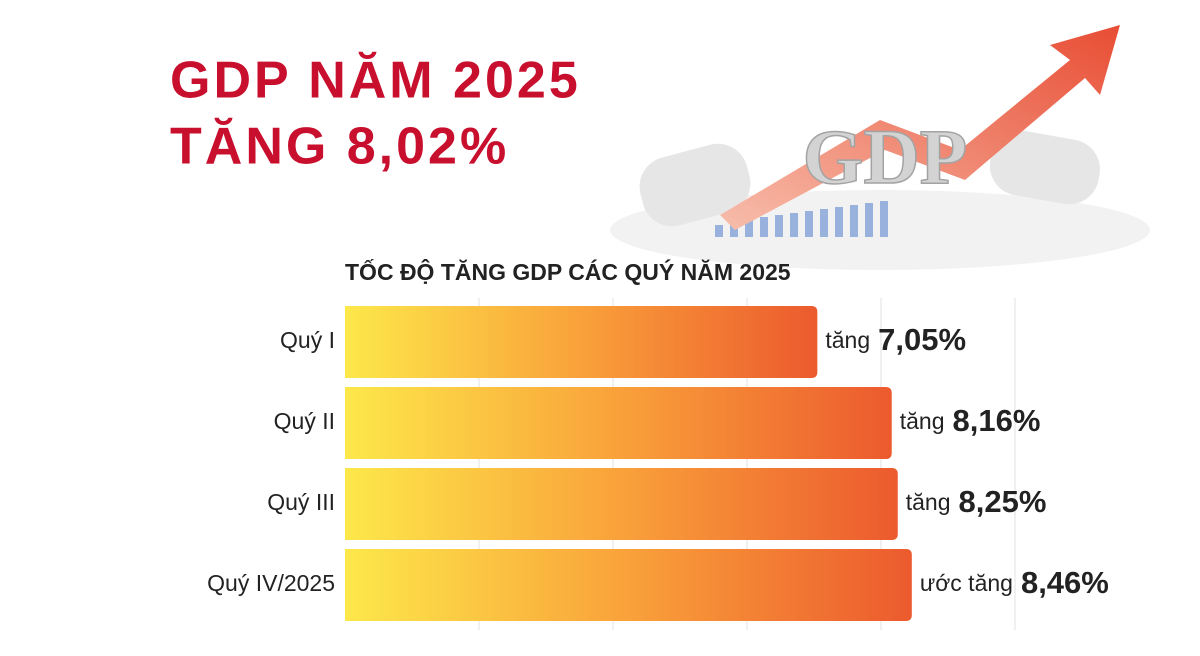 Image resolution: width=1200 pixels, height=656 pixels. What do you see at coordinates (885, 156) in the screenshot?
I see `image-label: GDP` at bounding box center [885, 156].